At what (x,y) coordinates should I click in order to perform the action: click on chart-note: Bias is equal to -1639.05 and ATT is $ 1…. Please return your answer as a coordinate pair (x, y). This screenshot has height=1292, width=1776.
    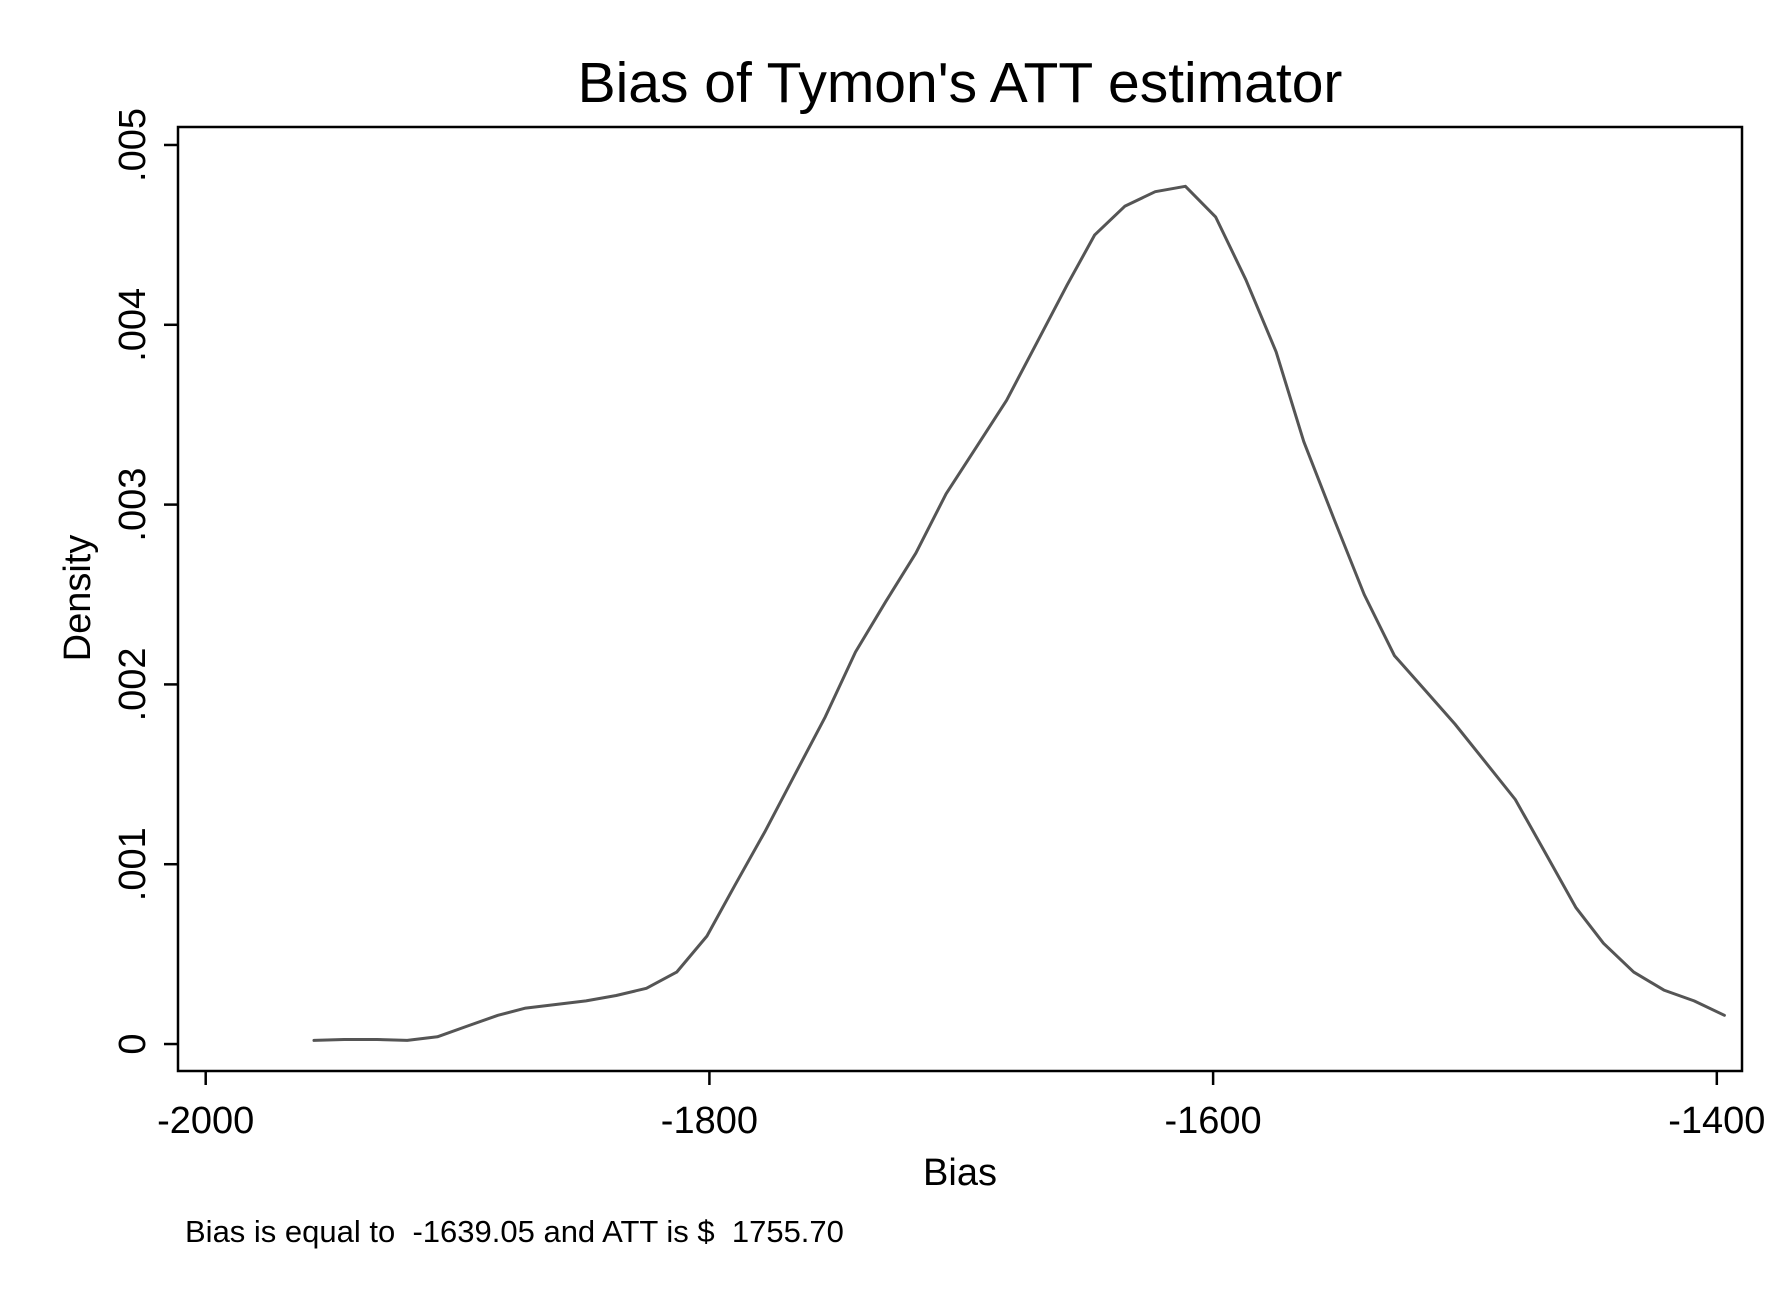
    Looking at the image, I should click on (514, 1231).